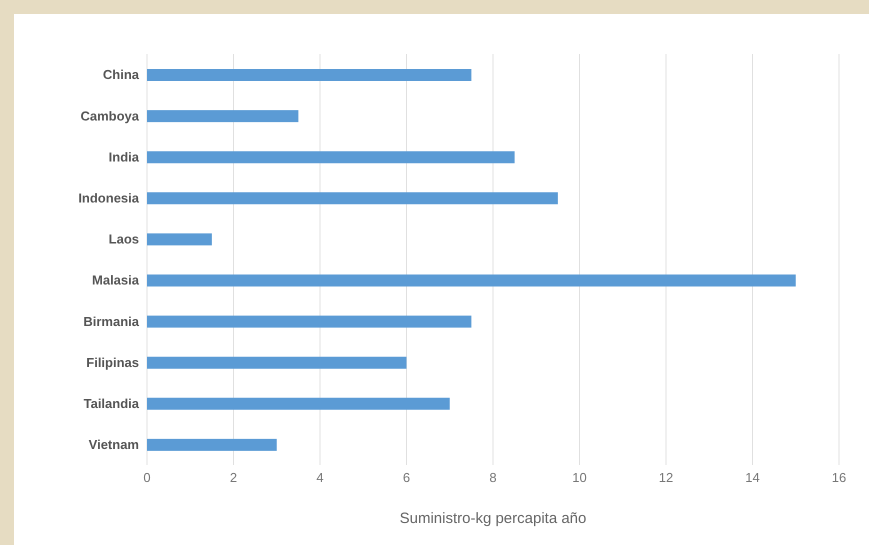  I want to click on x-tick-label: 2, so click(234, 478).